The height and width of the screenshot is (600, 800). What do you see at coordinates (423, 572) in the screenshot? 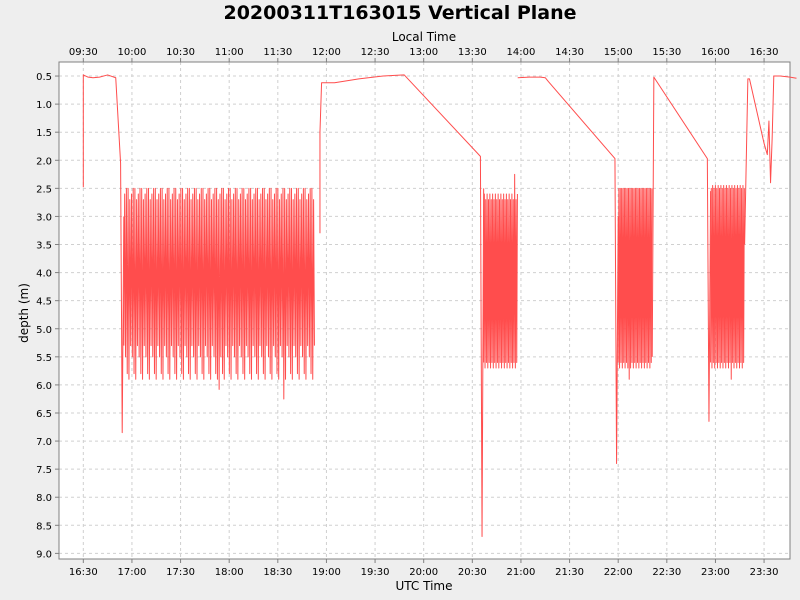
I see `x-tick-label: 20:00` at bounding box center [423, 572].